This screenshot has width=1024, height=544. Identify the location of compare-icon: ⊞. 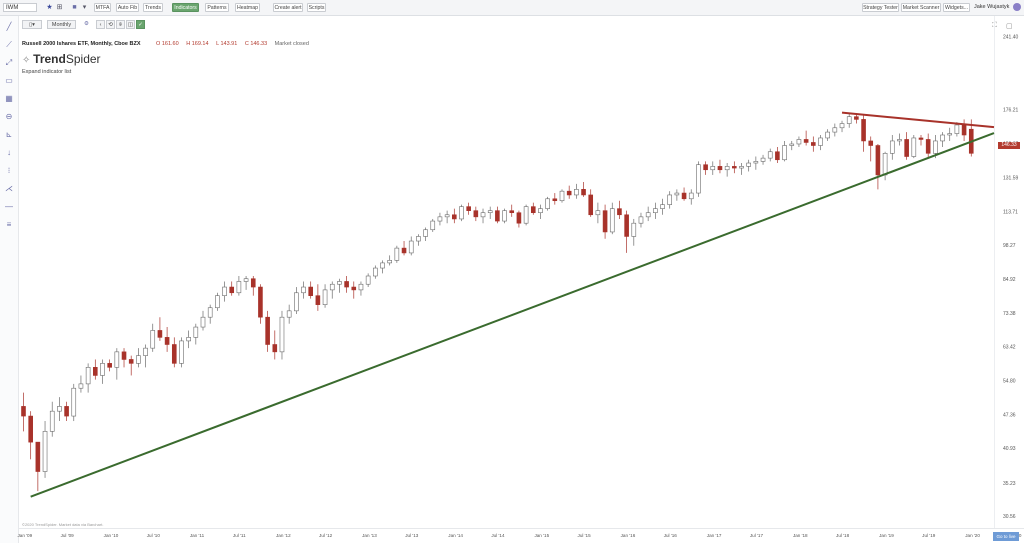
(59, 7).